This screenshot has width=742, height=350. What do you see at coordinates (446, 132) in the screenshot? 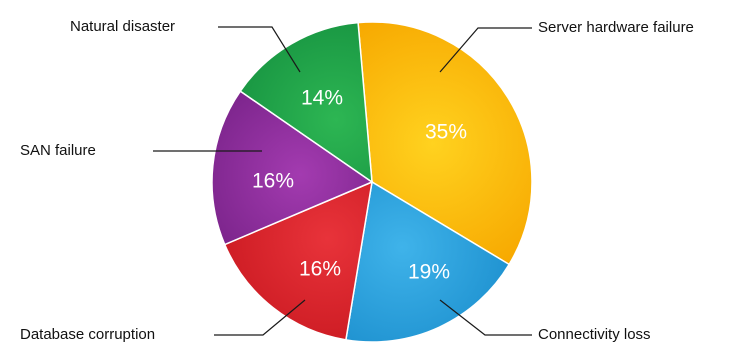
I see `slice-percentage-label: 35%` at bounding box center [446, 132].